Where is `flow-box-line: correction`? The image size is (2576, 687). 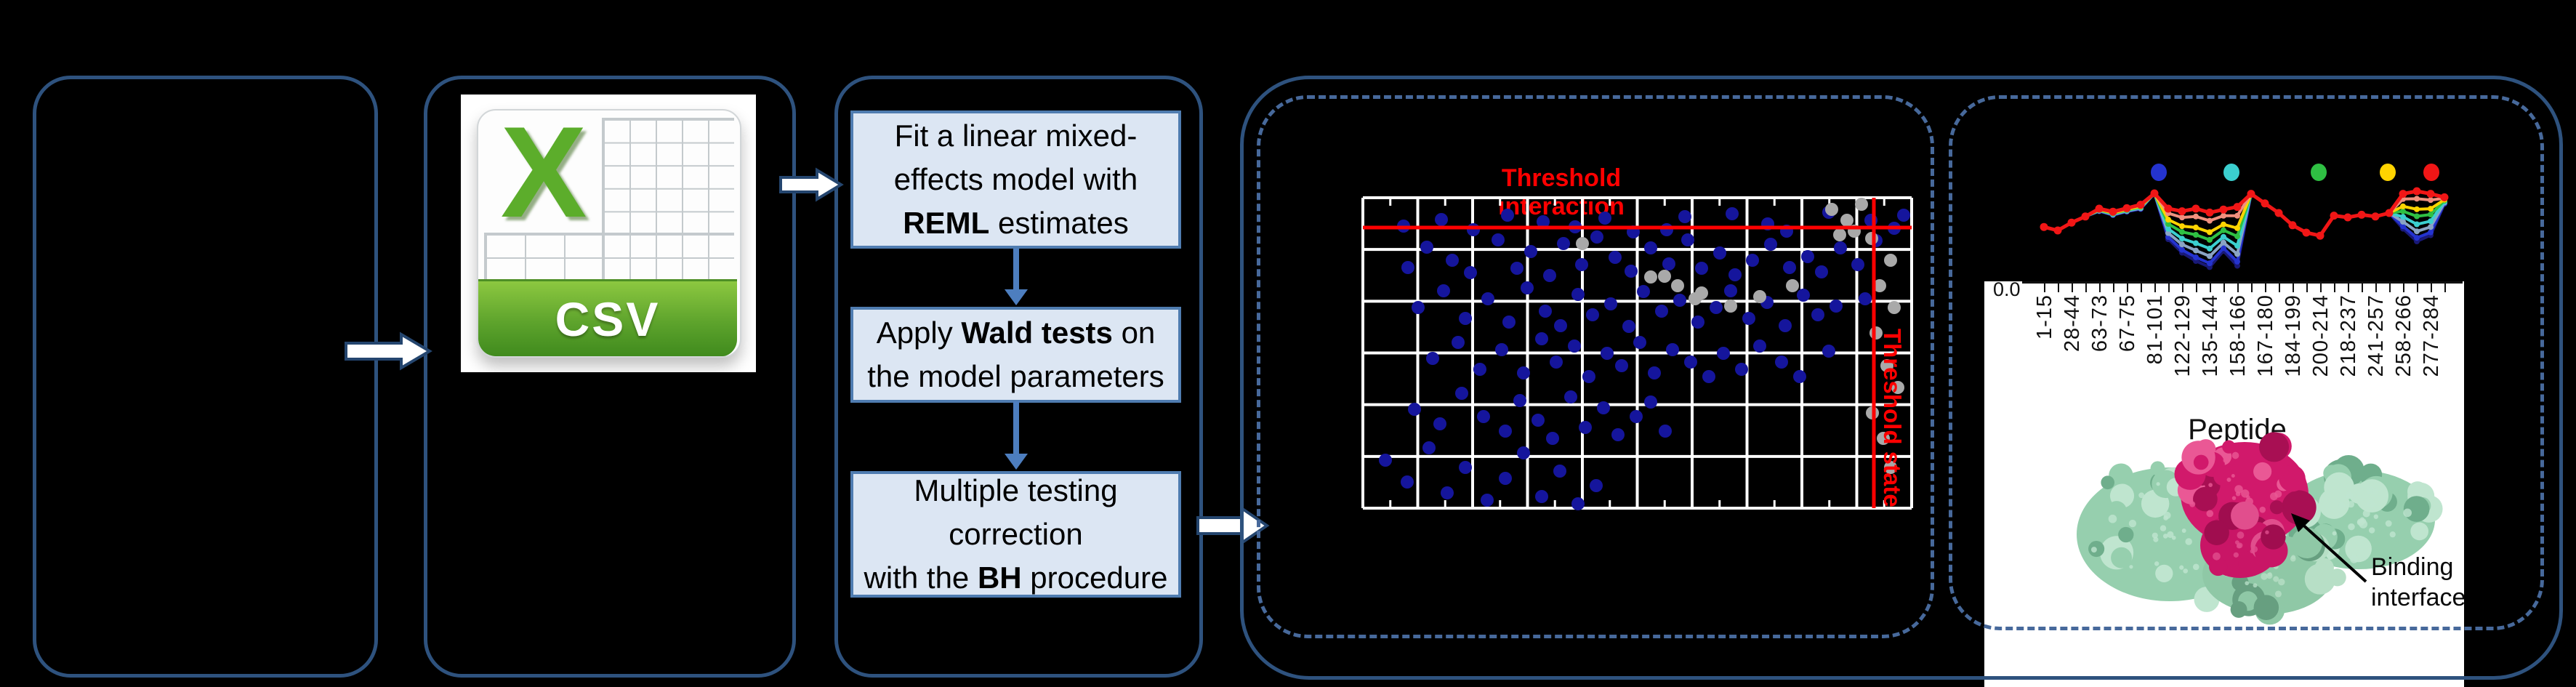 flow-box-line: correction is located at coordinates (1016, 534).